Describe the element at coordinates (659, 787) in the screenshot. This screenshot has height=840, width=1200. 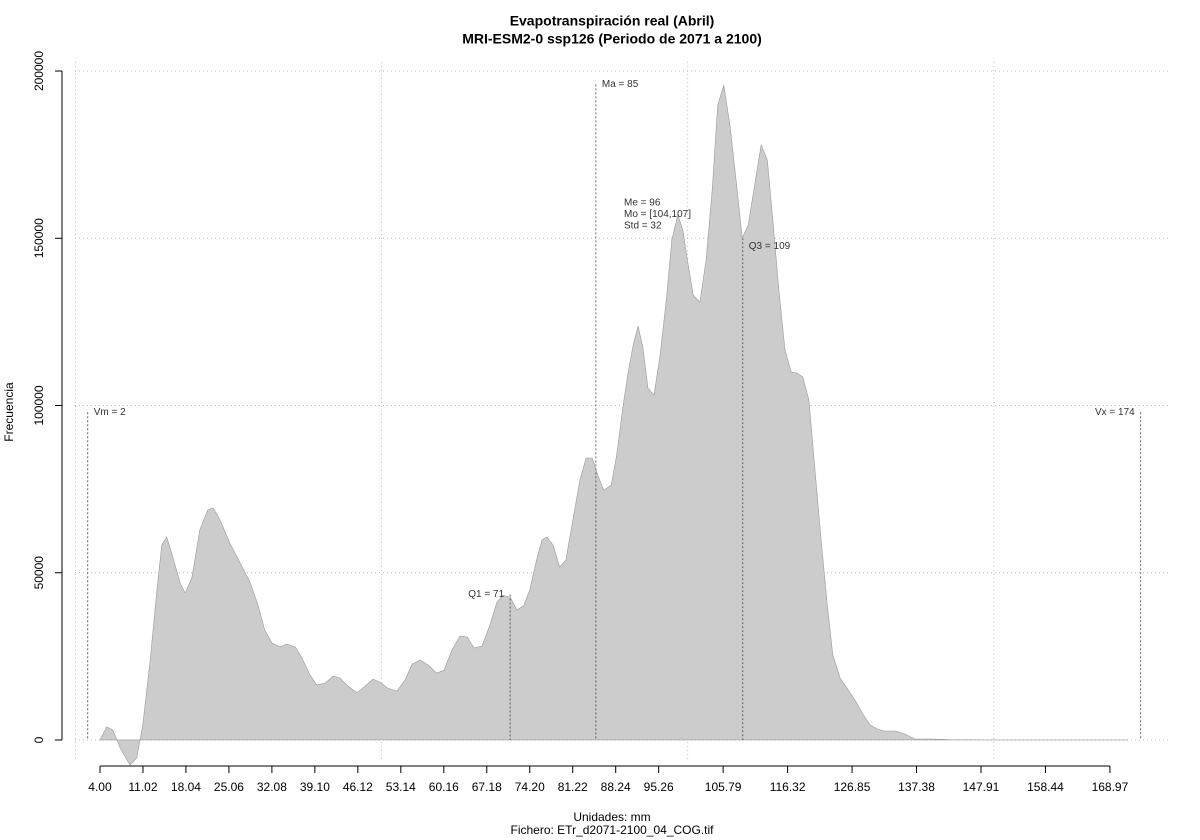
I see `x-tick-label: 95.26` at that location.